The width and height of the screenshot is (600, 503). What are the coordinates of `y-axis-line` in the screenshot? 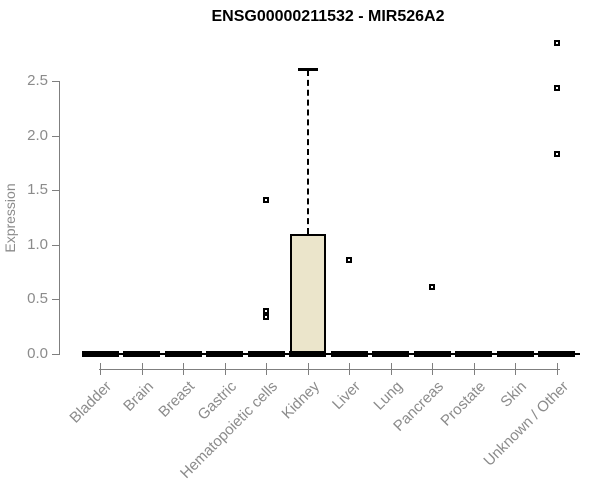 It's located at (59, 218).